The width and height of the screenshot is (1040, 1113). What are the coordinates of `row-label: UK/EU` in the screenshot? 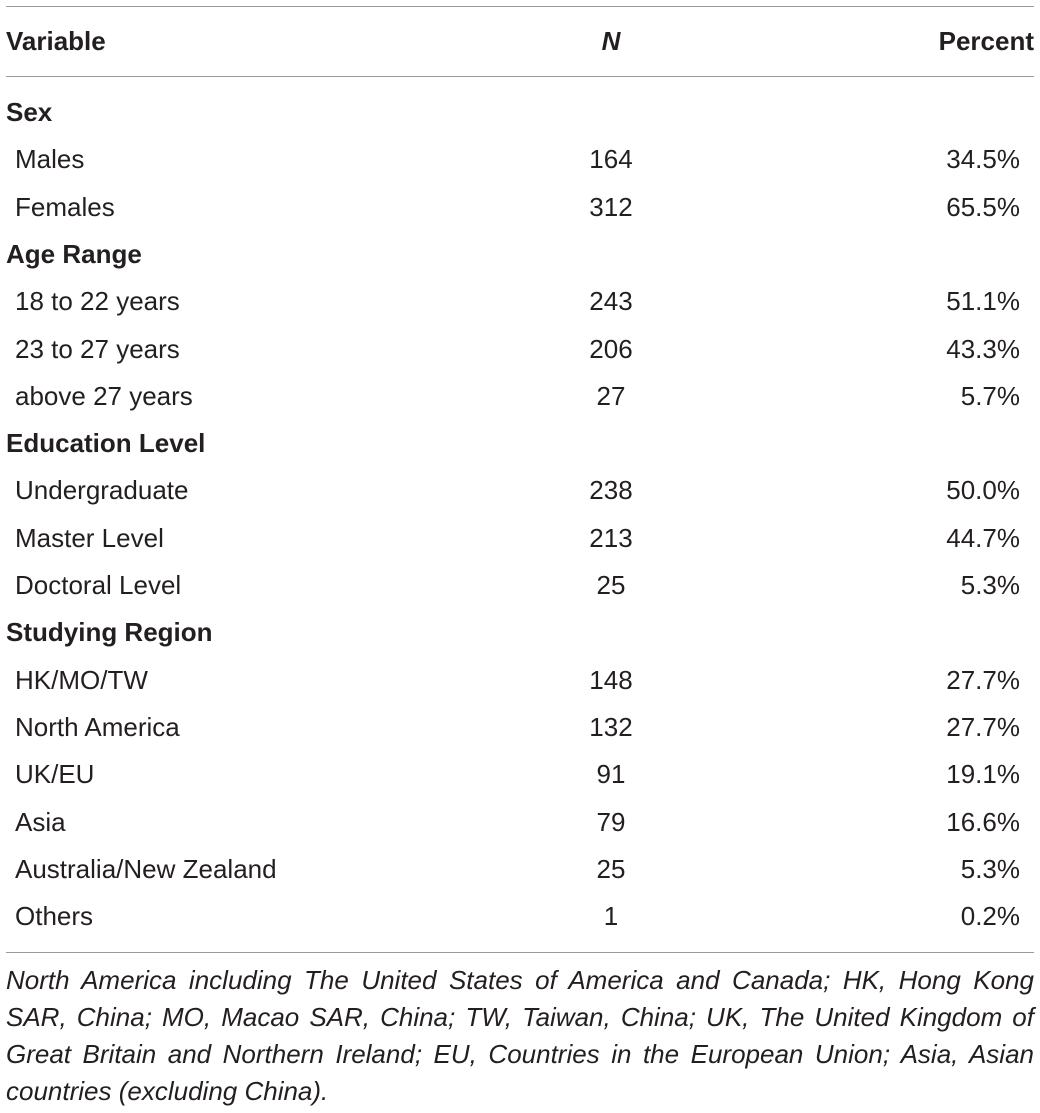 It's located at (55, 774).